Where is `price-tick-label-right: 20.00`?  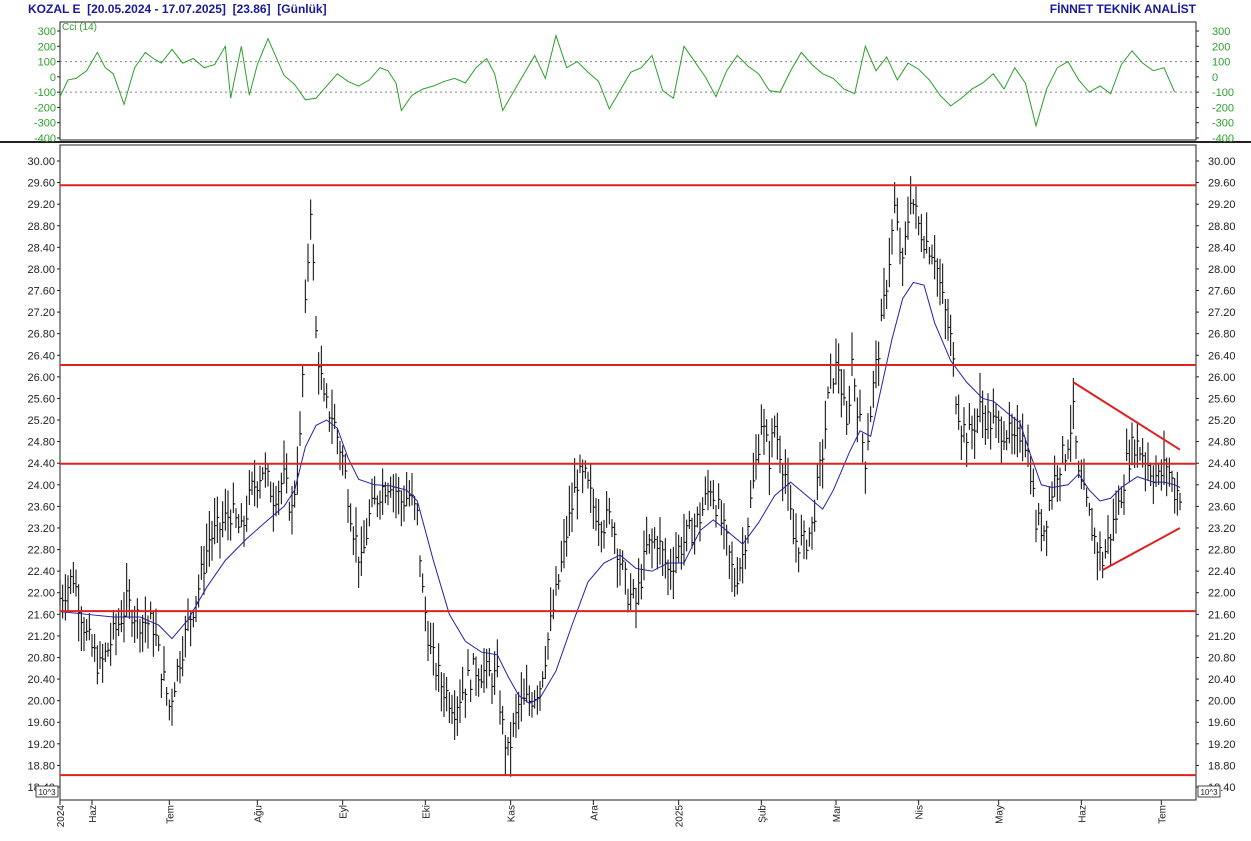
price-tick-label-right: 20.00 is located at coordinates (1222, 702).